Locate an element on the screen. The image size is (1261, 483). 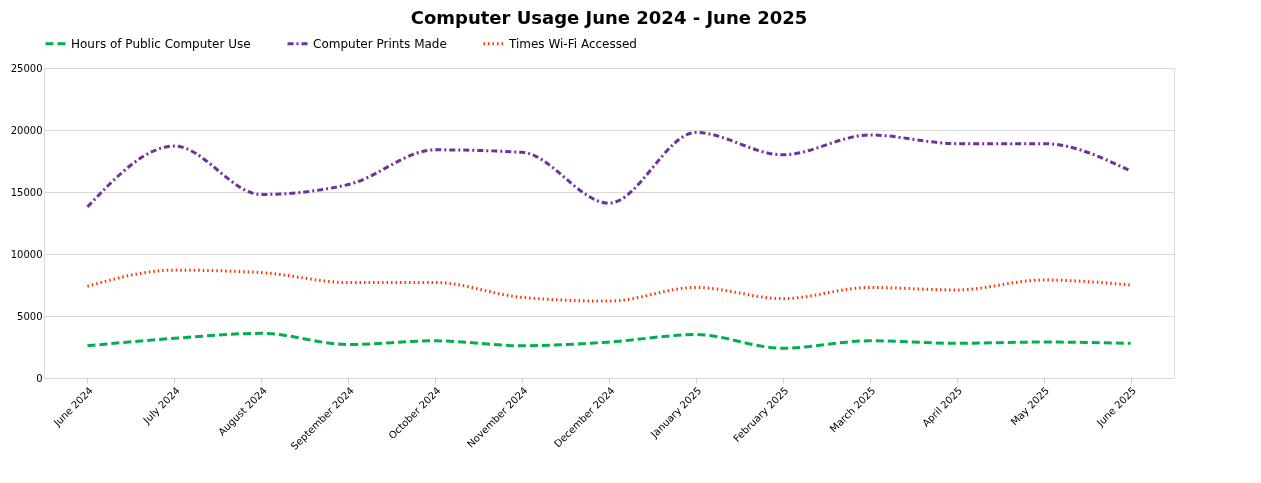
legend-label: Hours of Public Computer Use is located at coordinates (161, 43).